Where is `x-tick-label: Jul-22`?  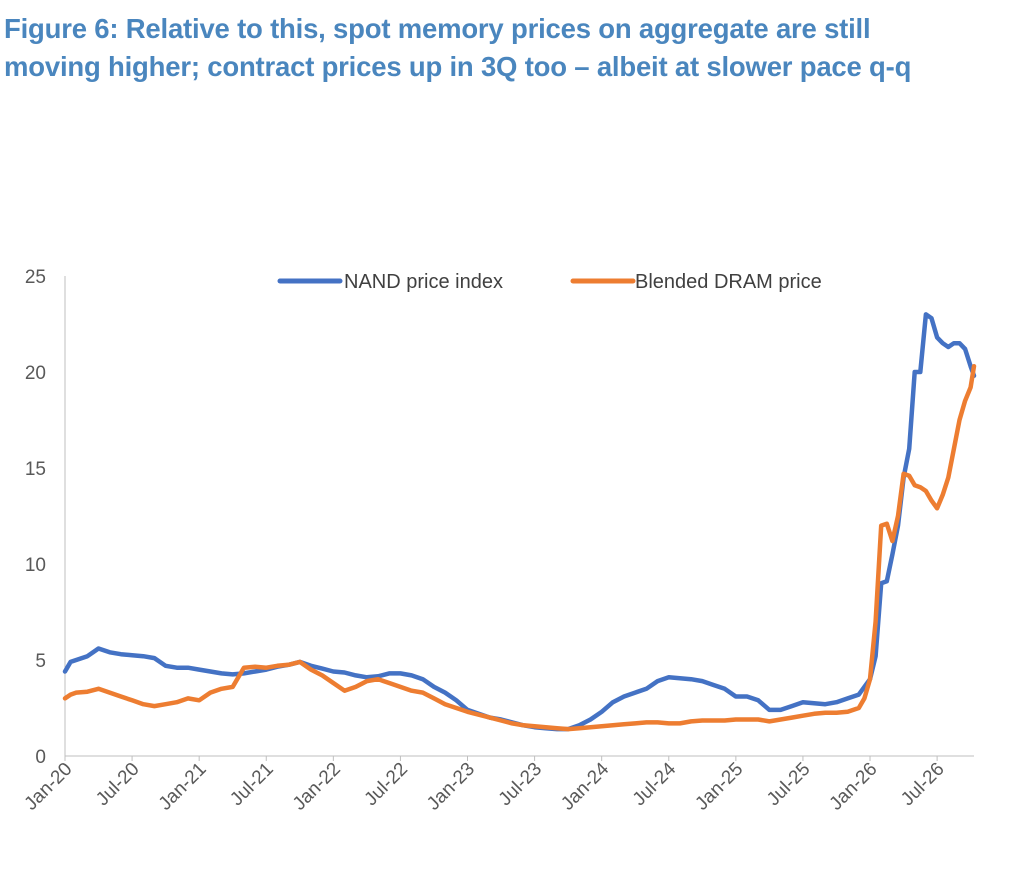
x-tick-label: Jul-22 is located at coordinates (386, 784).